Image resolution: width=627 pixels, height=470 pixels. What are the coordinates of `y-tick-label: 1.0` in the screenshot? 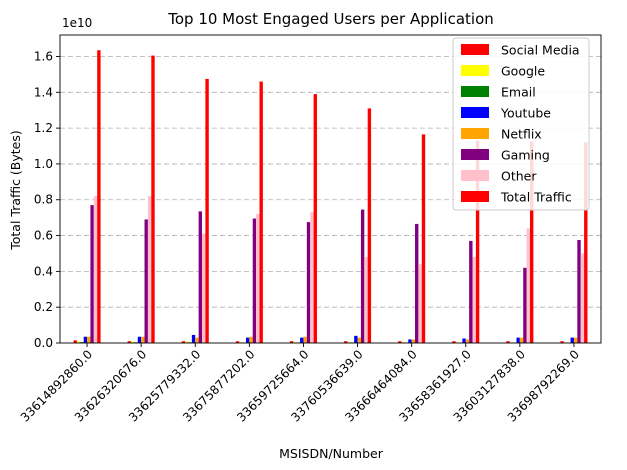 It's located at (43, 164).